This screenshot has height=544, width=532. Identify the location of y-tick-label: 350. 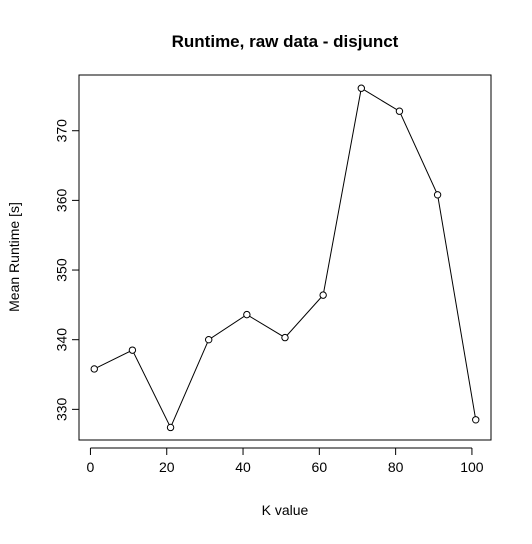
(62, 270).